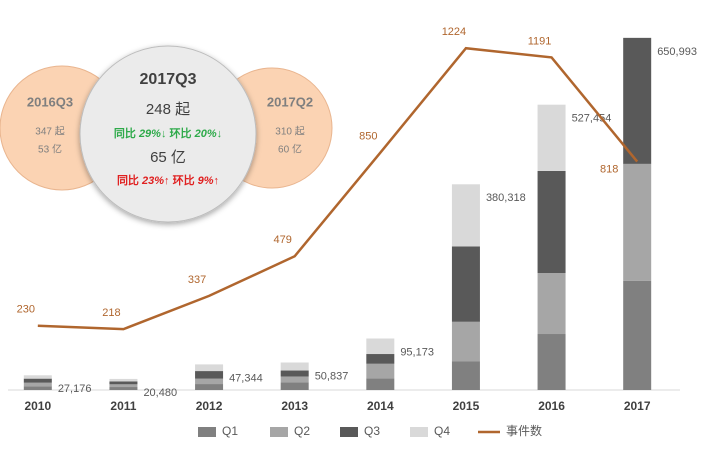  What do you see at coordinates (677, 52) in the screenshot?
I see `total-label: 650,993` at bounding box center [677, 52].